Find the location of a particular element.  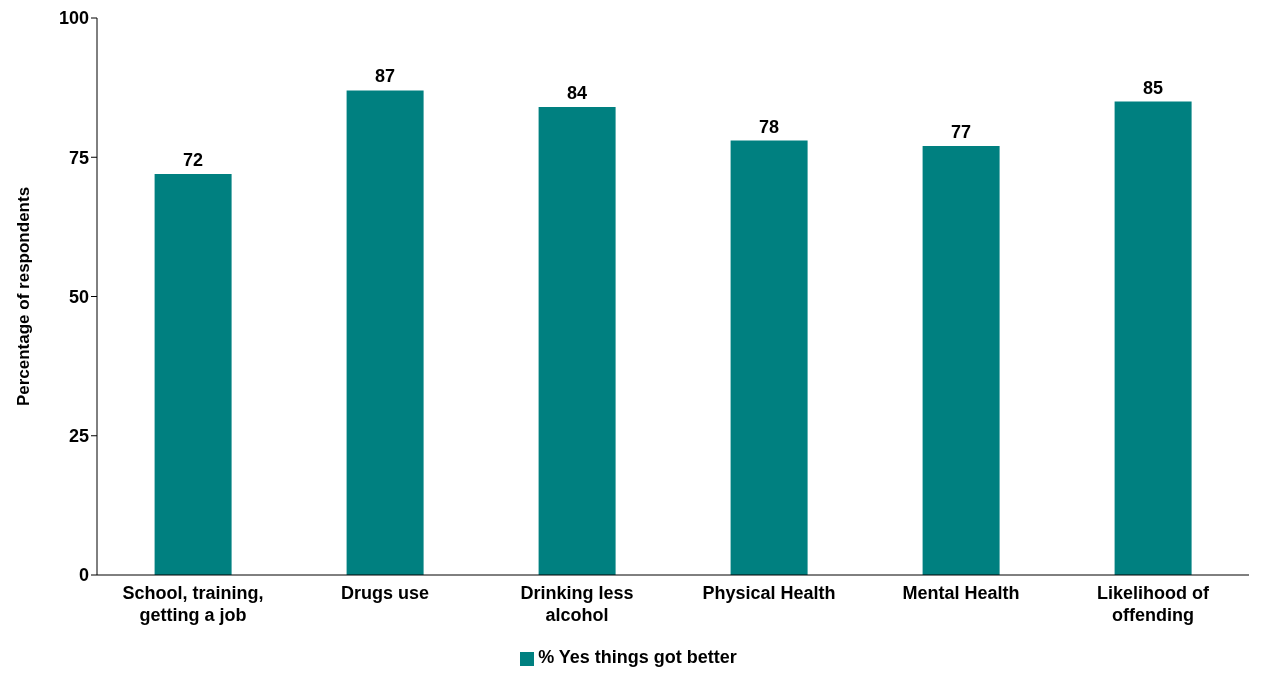

data-label: 87 is located at coordinates (385, 76).